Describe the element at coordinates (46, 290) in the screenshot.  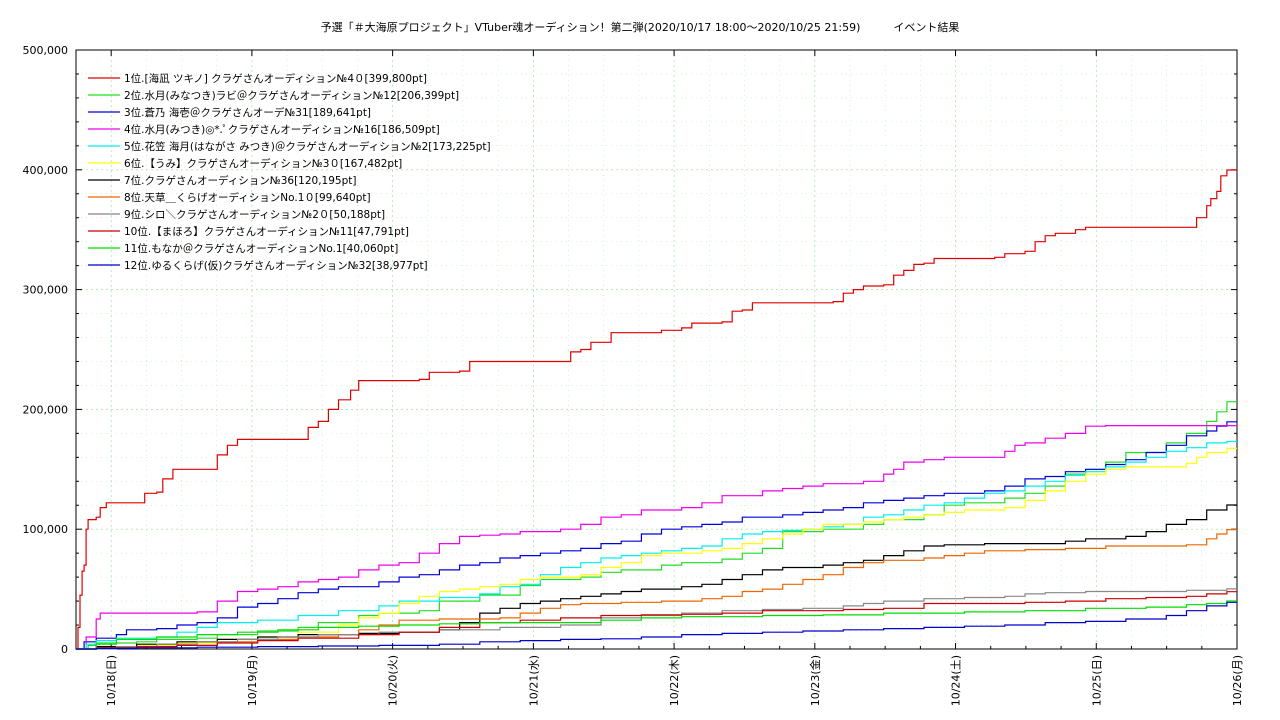
I see `y-tick-label: 300,000` at that location.